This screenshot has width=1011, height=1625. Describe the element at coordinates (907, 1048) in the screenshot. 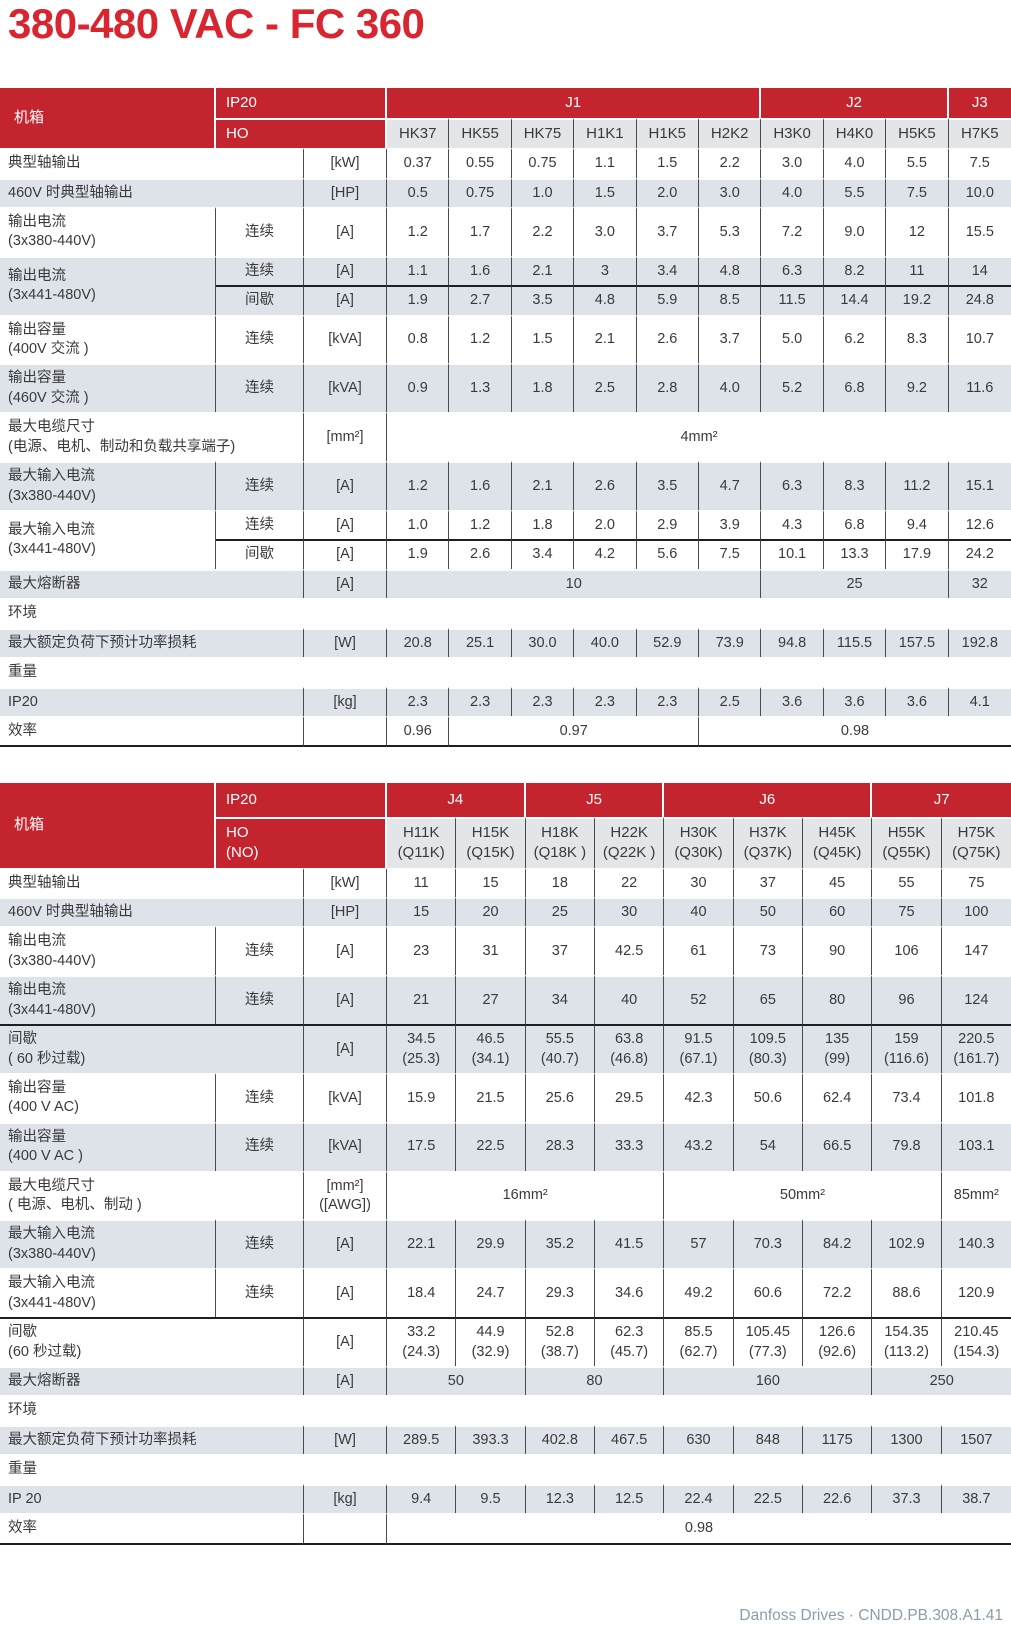

I see `spec-value-cell: 159 (116.6)` at that location.